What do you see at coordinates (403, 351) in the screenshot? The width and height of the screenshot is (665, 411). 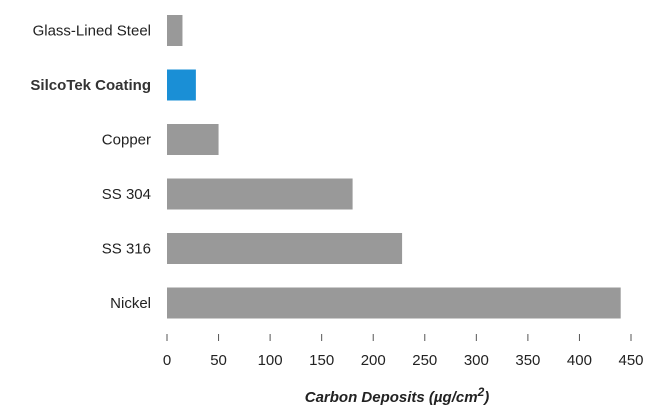 I see `x-axis-ticks: 0 50 100 150 200 250 300 350 400 450` at bounding box center [403, 351].